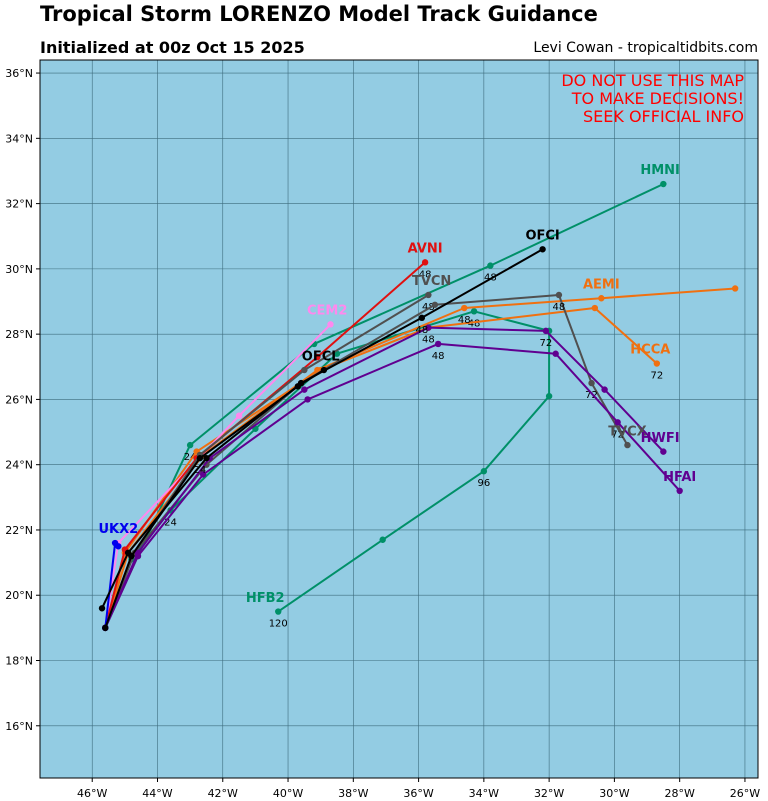  I want to click on model-label-tvcx: TVCX, so click(627, 431).